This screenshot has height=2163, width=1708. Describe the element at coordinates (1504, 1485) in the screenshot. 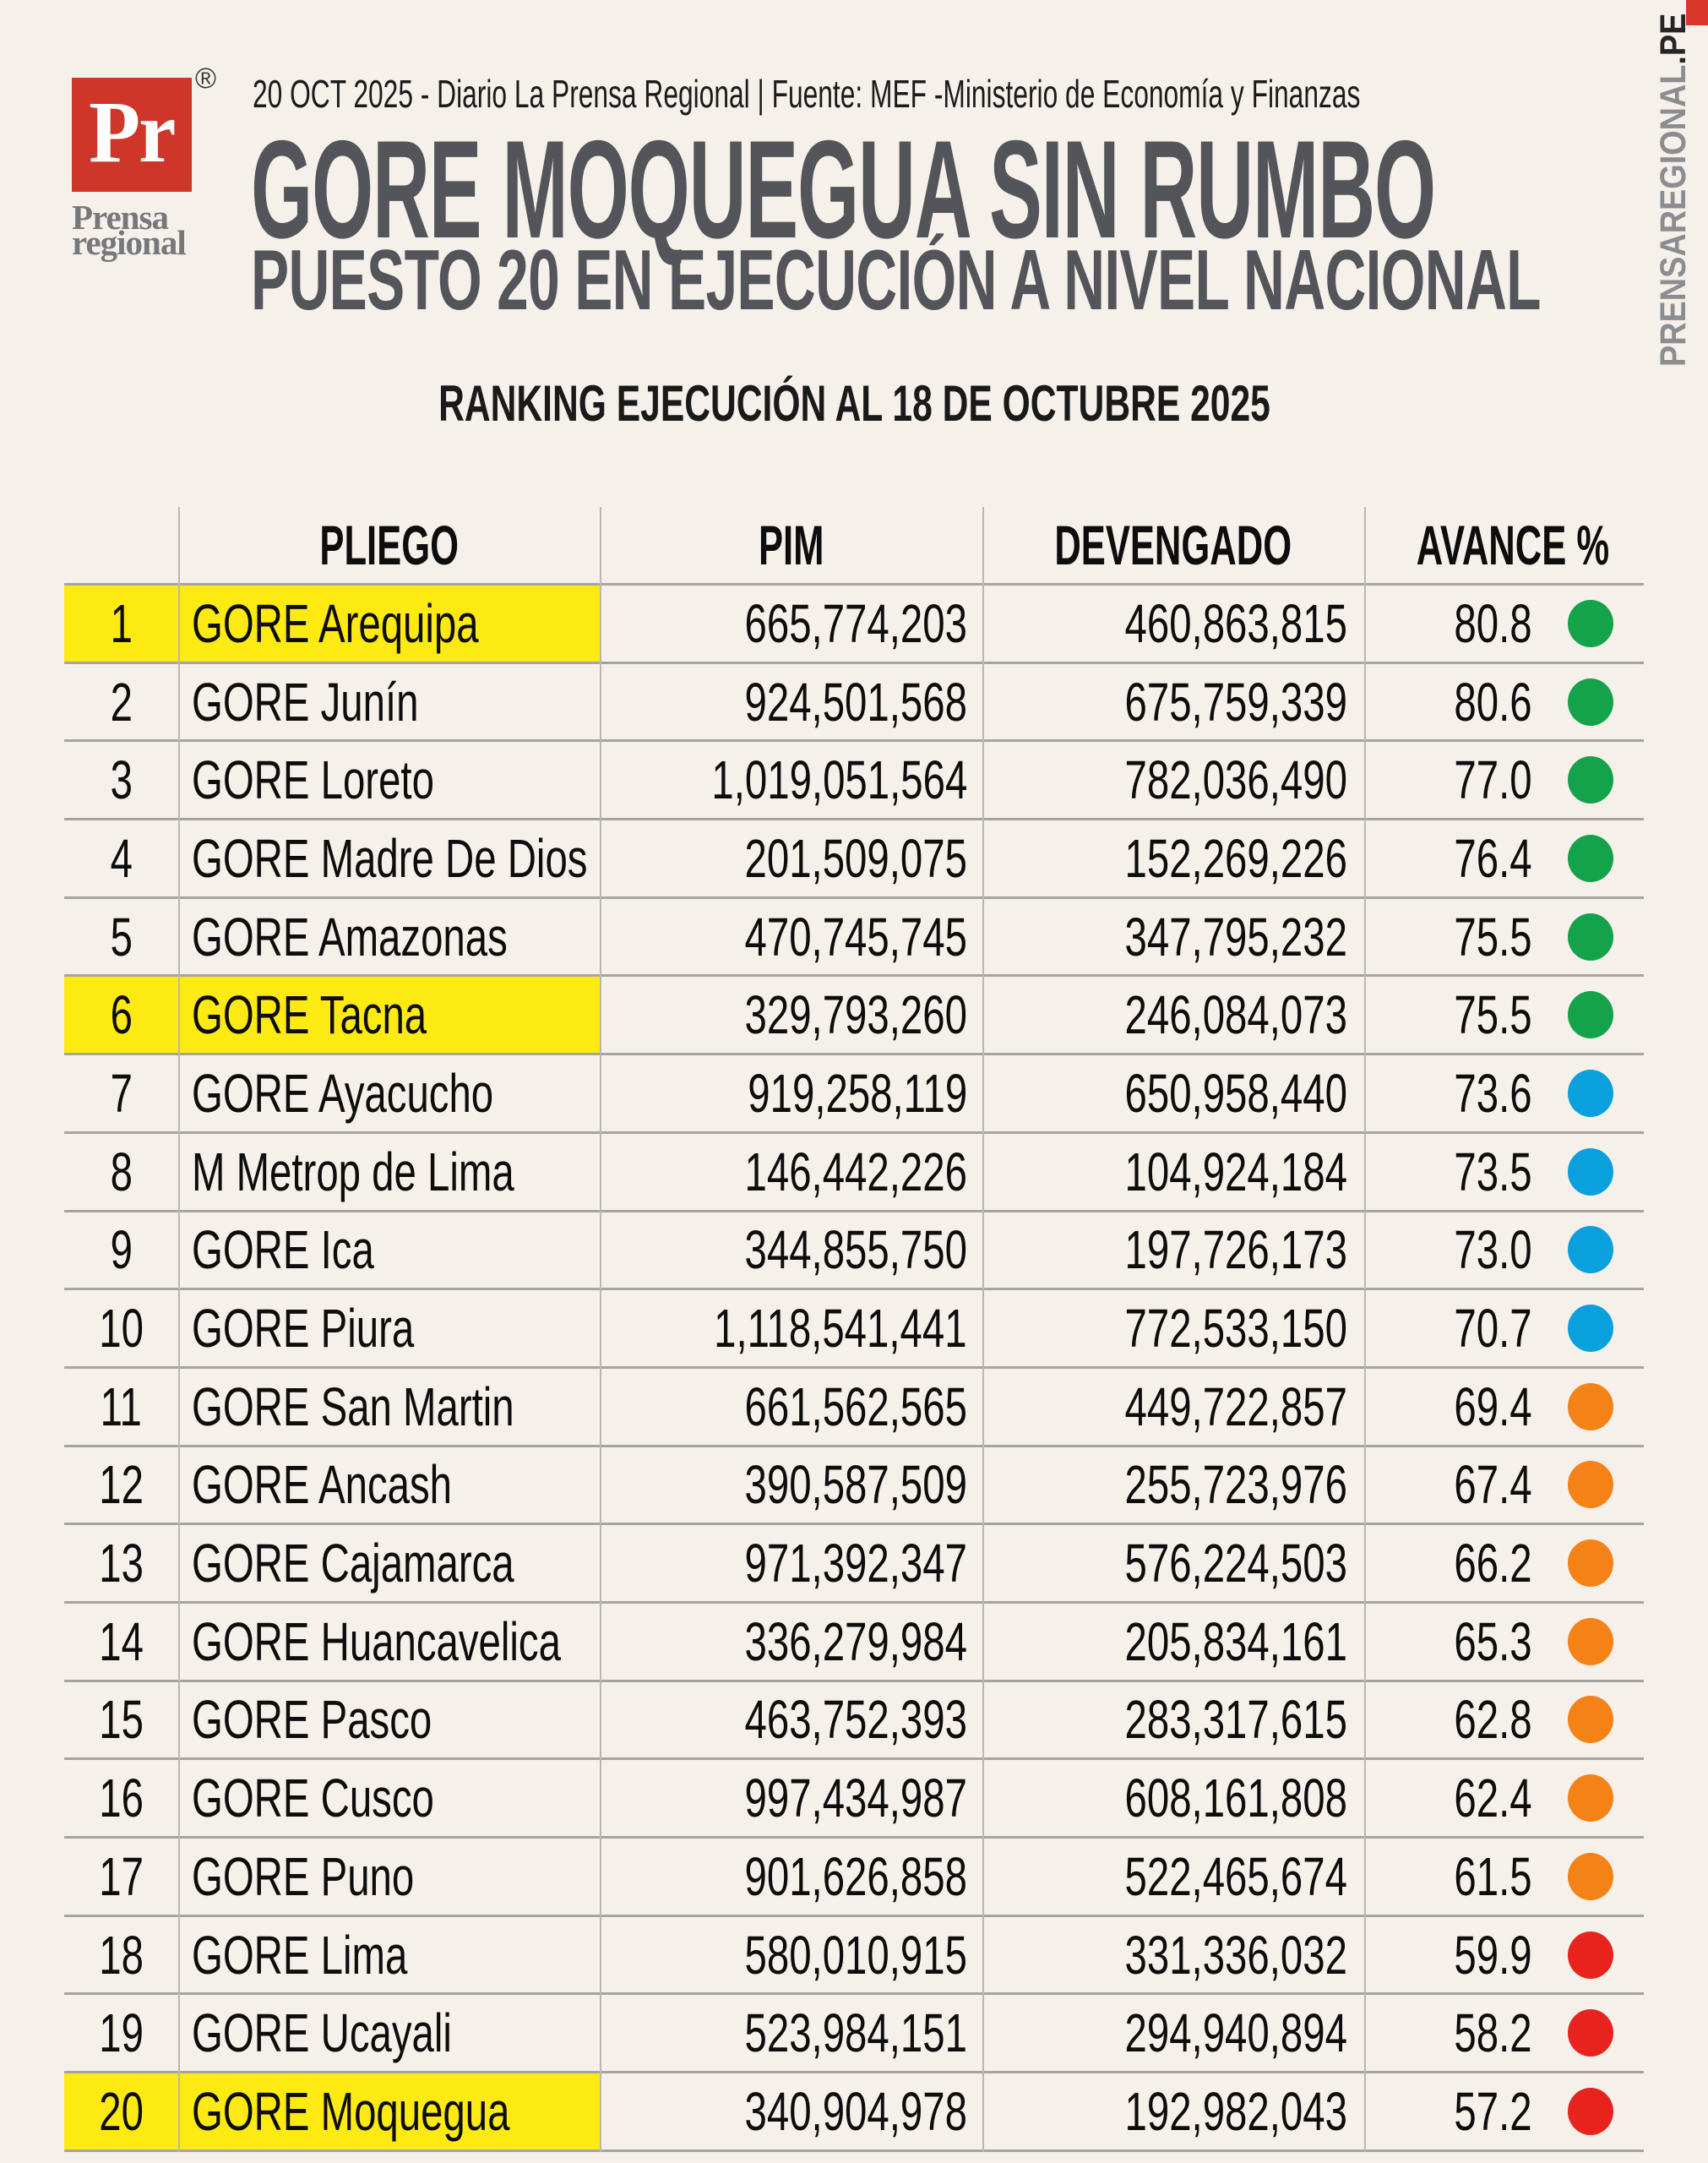

I see `avance-cell: 67.4` at that location.